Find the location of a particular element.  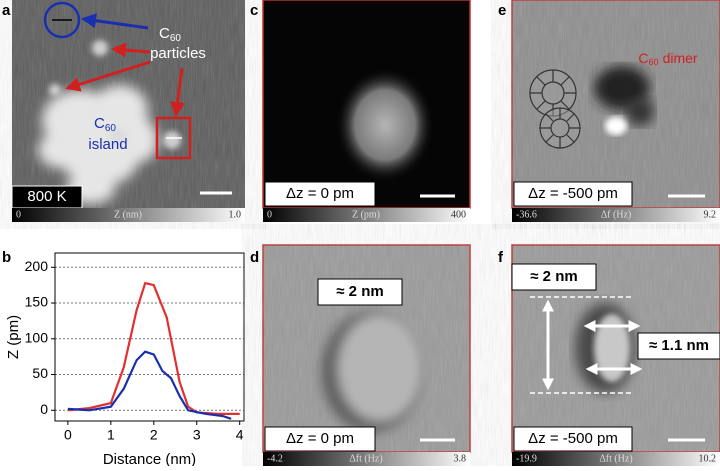

square-marker is located at coordinates (173, 138).